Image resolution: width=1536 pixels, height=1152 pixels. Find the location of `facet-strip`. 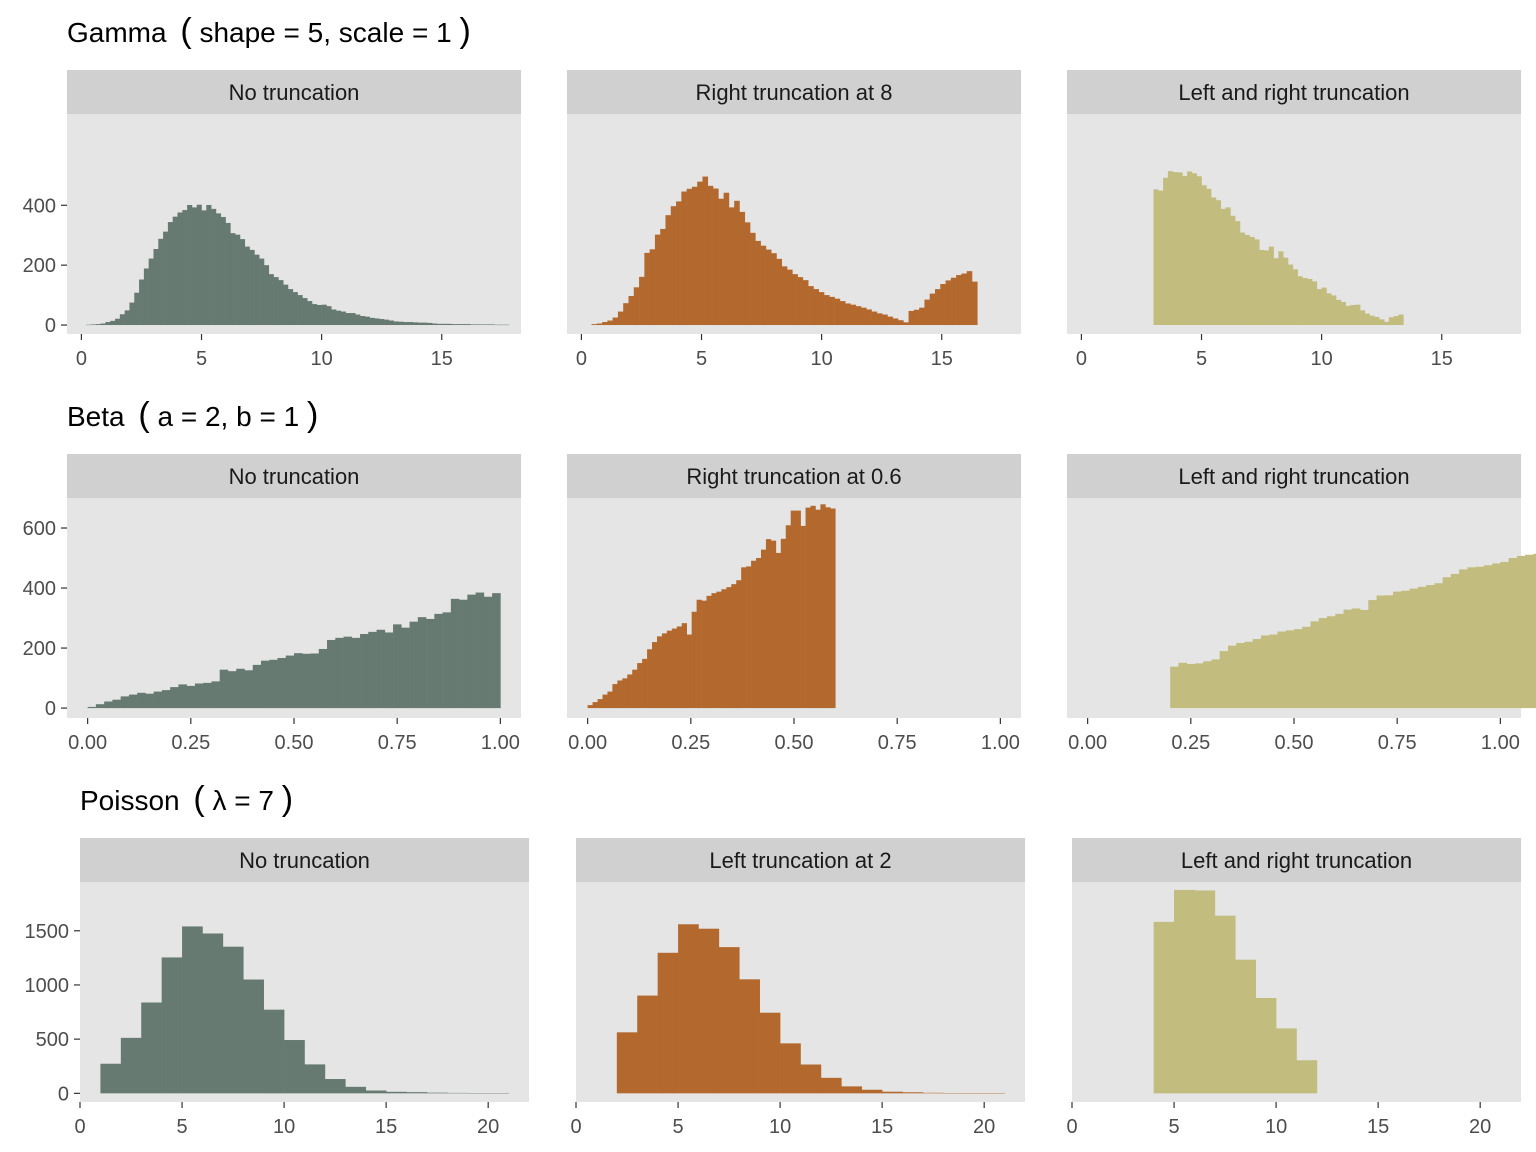

facet-strip is located at coordinates (800, 860).